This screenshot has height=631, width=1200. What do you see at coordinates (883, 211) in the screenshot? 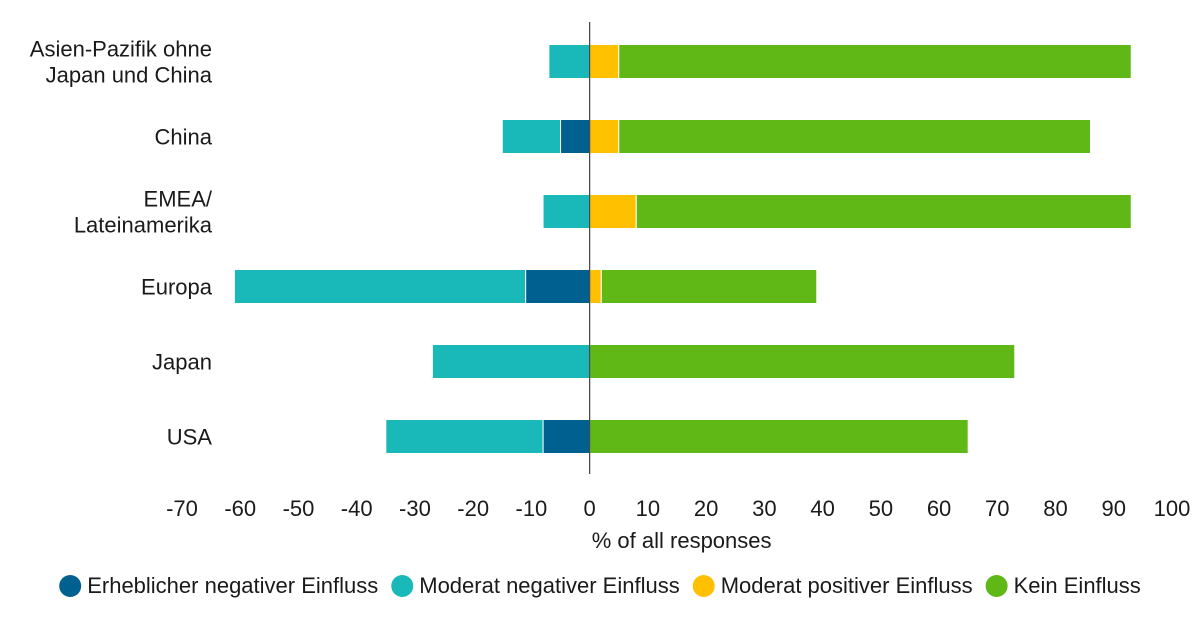
I see `bar-emea-lateinamerika-kein-einfluss` at bounding box center [883, 211].